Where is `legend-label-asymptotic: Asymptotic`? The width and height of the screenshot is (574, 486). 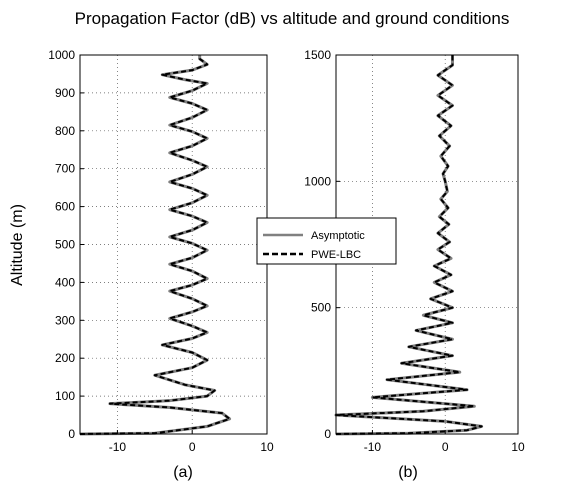
legend-label-asymptotic: Asymptotic is located at coordinates (338, 236).